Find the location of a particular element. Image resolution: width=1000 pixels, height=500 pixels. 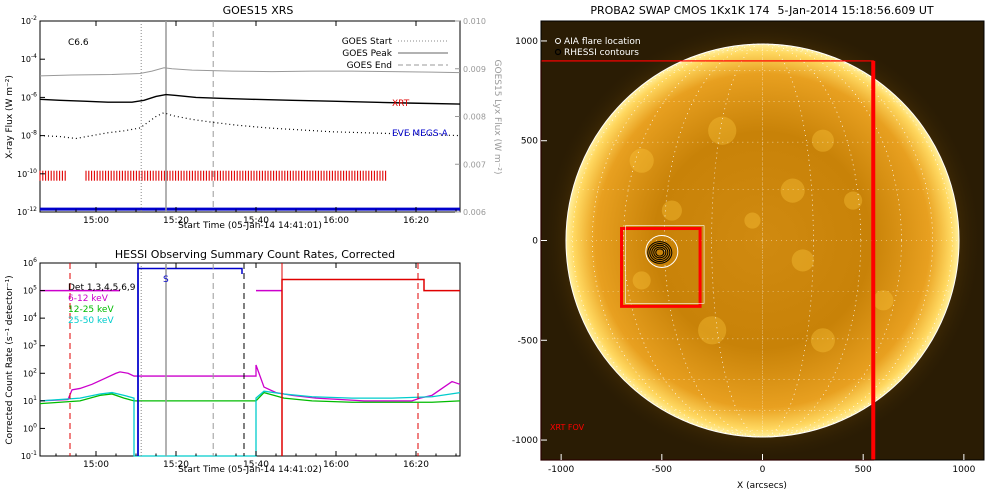

legend-goes-start: GOES Start is located at coordinates (367, 42).